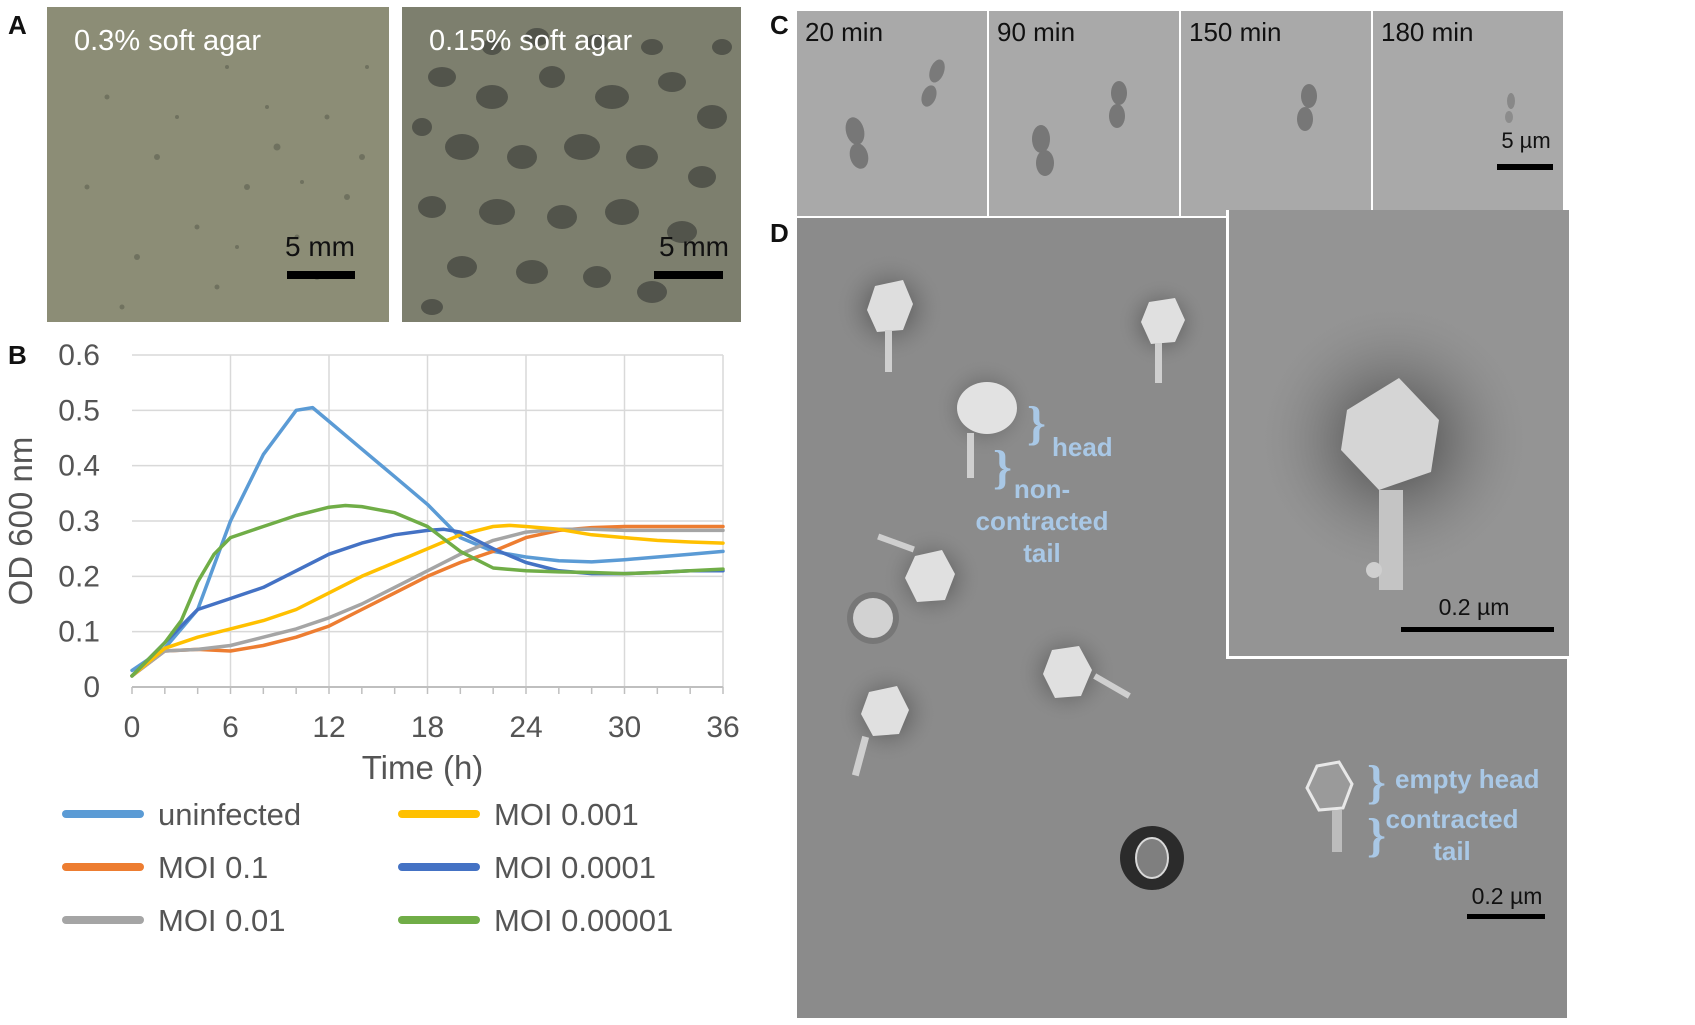 This screenshot has height=1025, width=1695. What do you see at coordinates (79, 632) in the screenshot?
I see `y-tick-label: 0.1` at bounding box center [79, 632].